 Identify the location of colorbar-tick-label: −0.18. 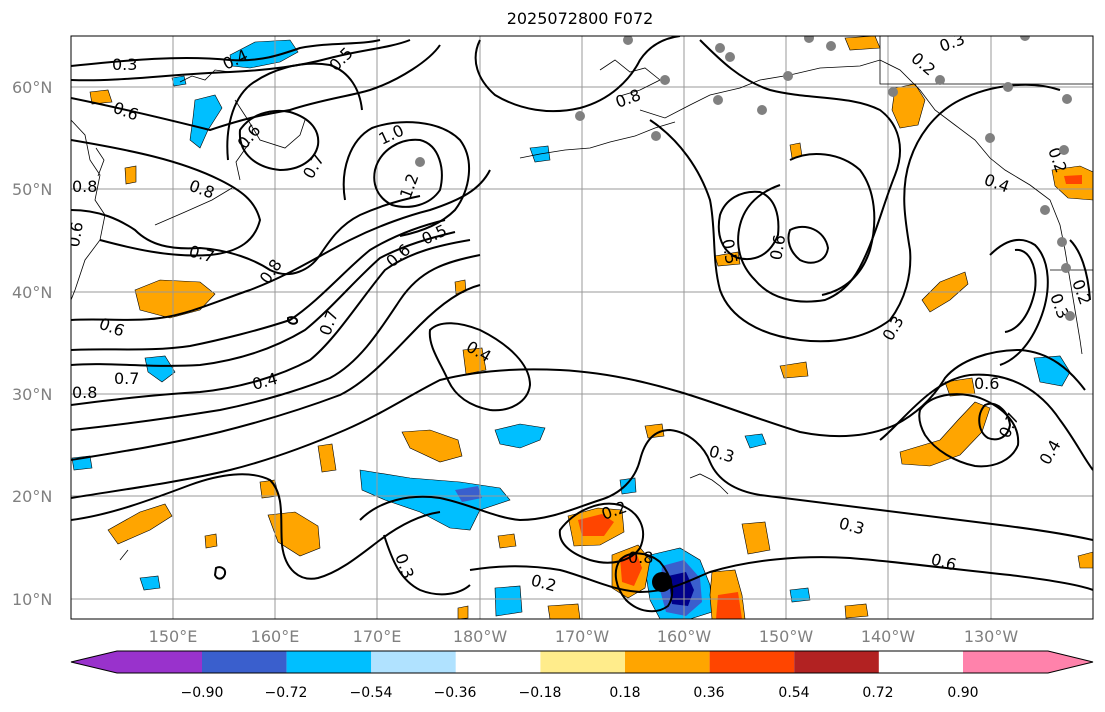
(540, 693).